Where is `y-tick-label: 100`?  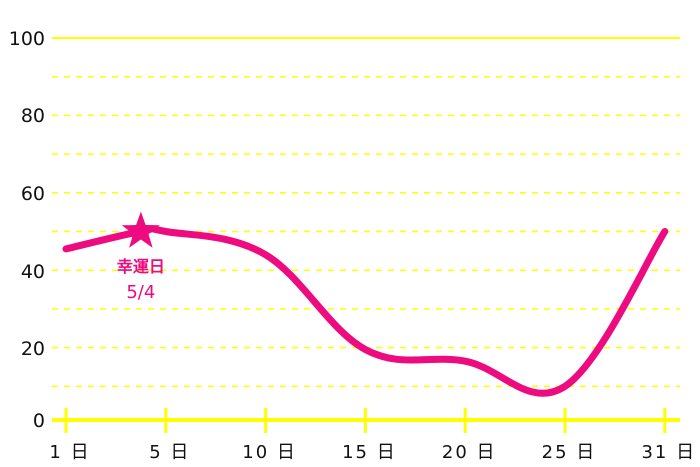
y-tick-label: 100 is located at coordinates (27, 39).